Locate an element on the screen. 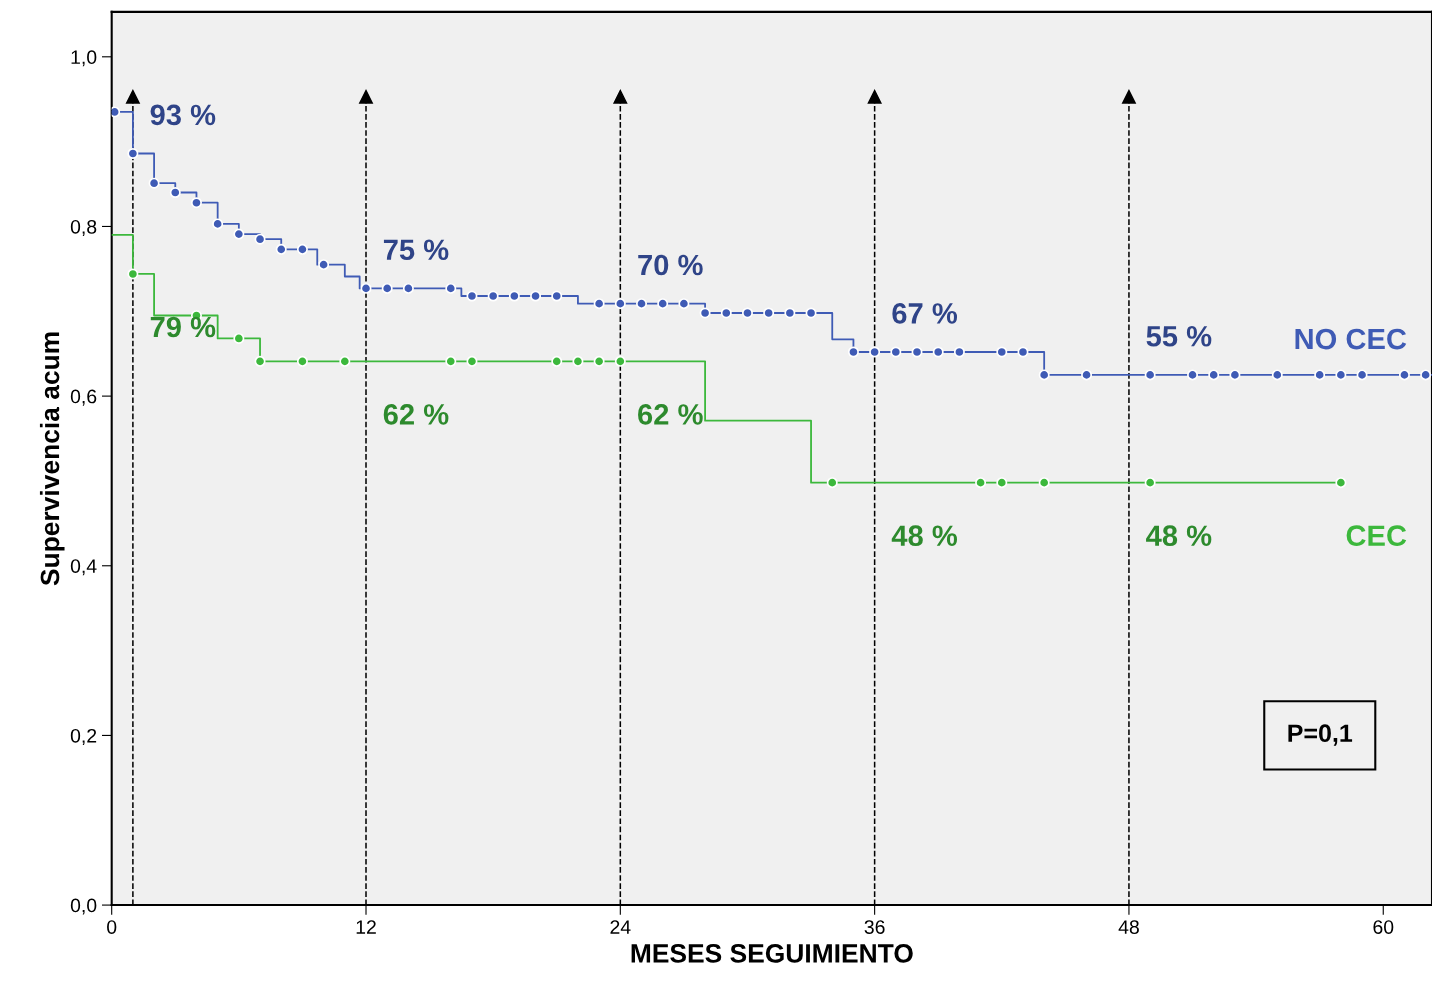  series-label: CEC is located at coordinates (1376, 536).